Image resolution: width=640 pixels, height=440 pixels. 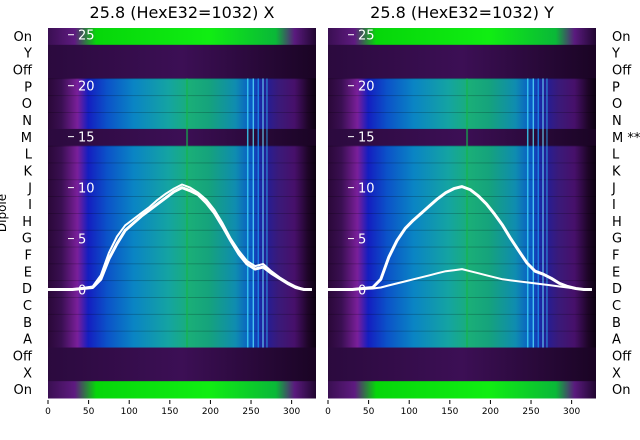 What do you see at coordinates (29, 188) in the screenshot?
I see `y-category-label: J` at bounding box center [29, 188].